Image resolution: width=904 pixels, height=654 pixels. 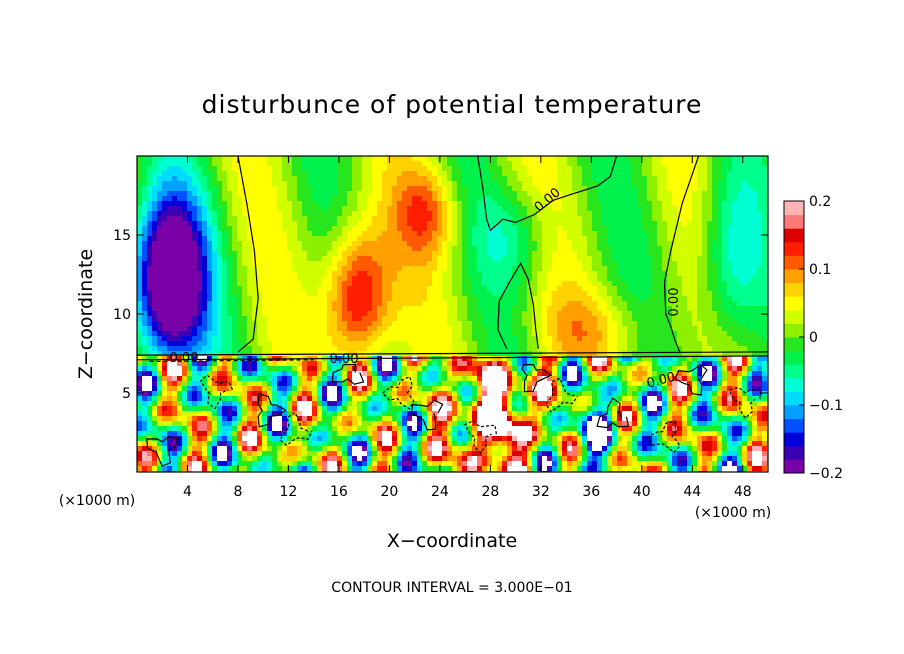 What do you see at coordinates (289, 492) in the screenshot?
I see `x-tick-label-2: 12` at bounding box center [289, 492].